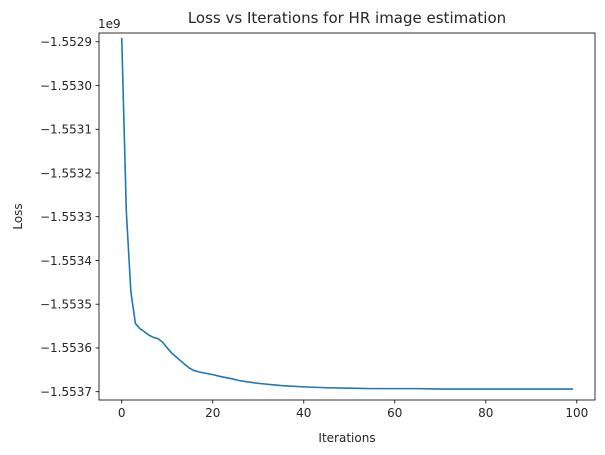  Describe the element at coordinates (122, 413) in the screenshot. I see `x-tick-label: 0` at that location.